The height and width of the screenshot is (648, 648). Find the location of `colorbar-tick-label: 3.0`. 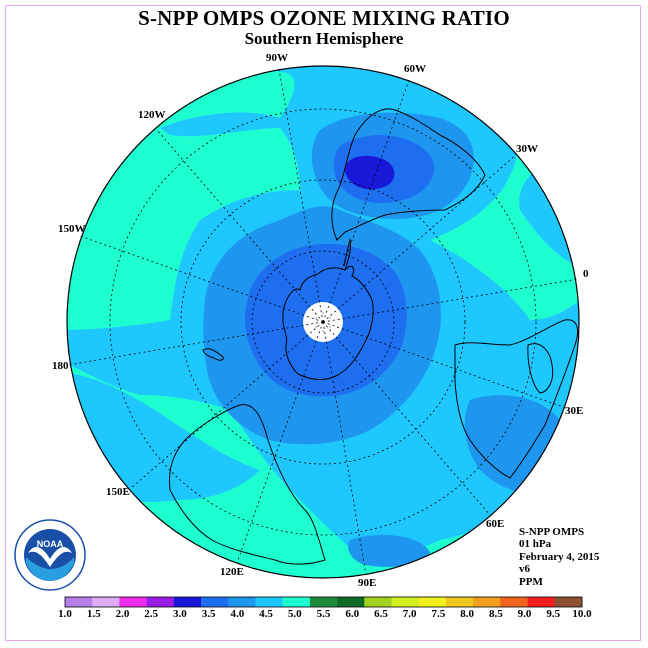

colorbar-tick-label: 3.0 is located at coordinates (180, 614).